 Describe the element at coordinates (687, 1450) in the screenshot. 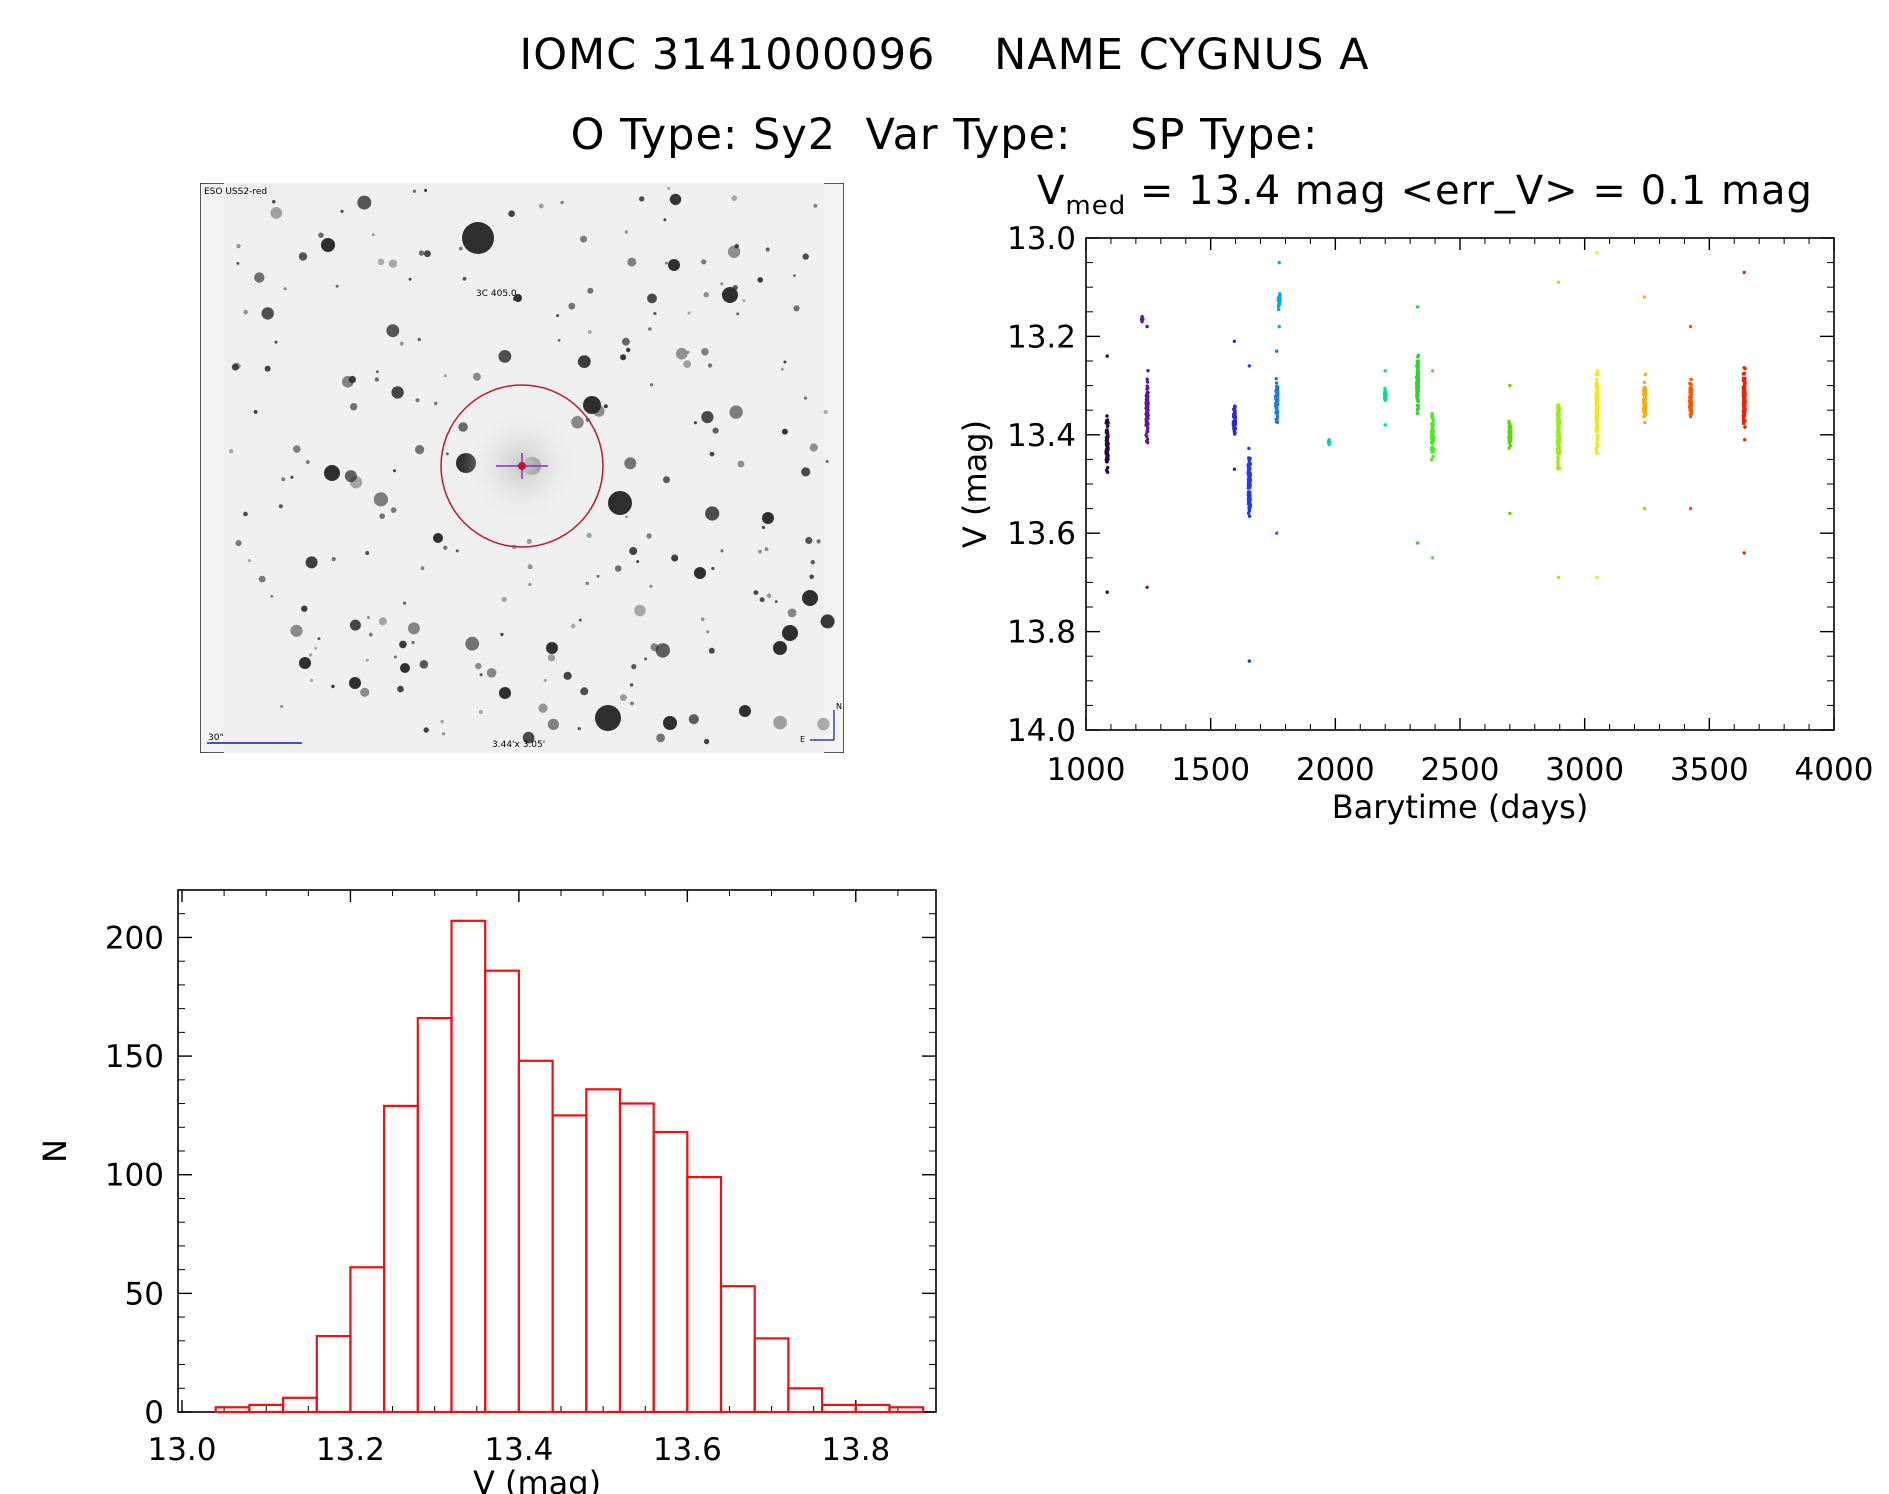

I see `x-tick-label: 13.6` at that location.